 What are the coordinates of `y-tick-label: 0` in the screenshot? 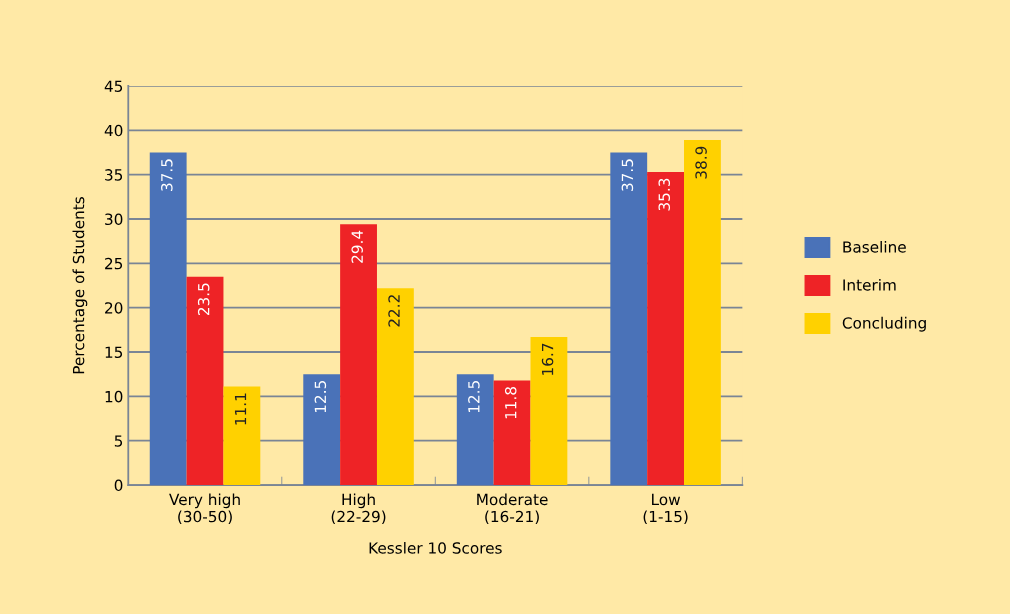 It's located at (118, 485).